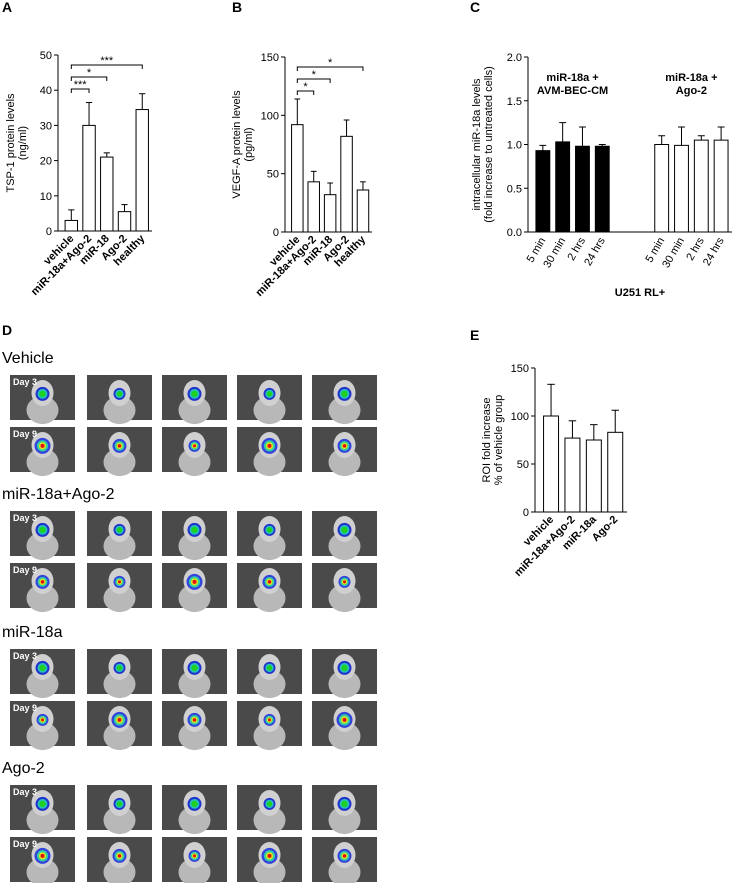  I want to click on panel-label: E, so click(474, 335).